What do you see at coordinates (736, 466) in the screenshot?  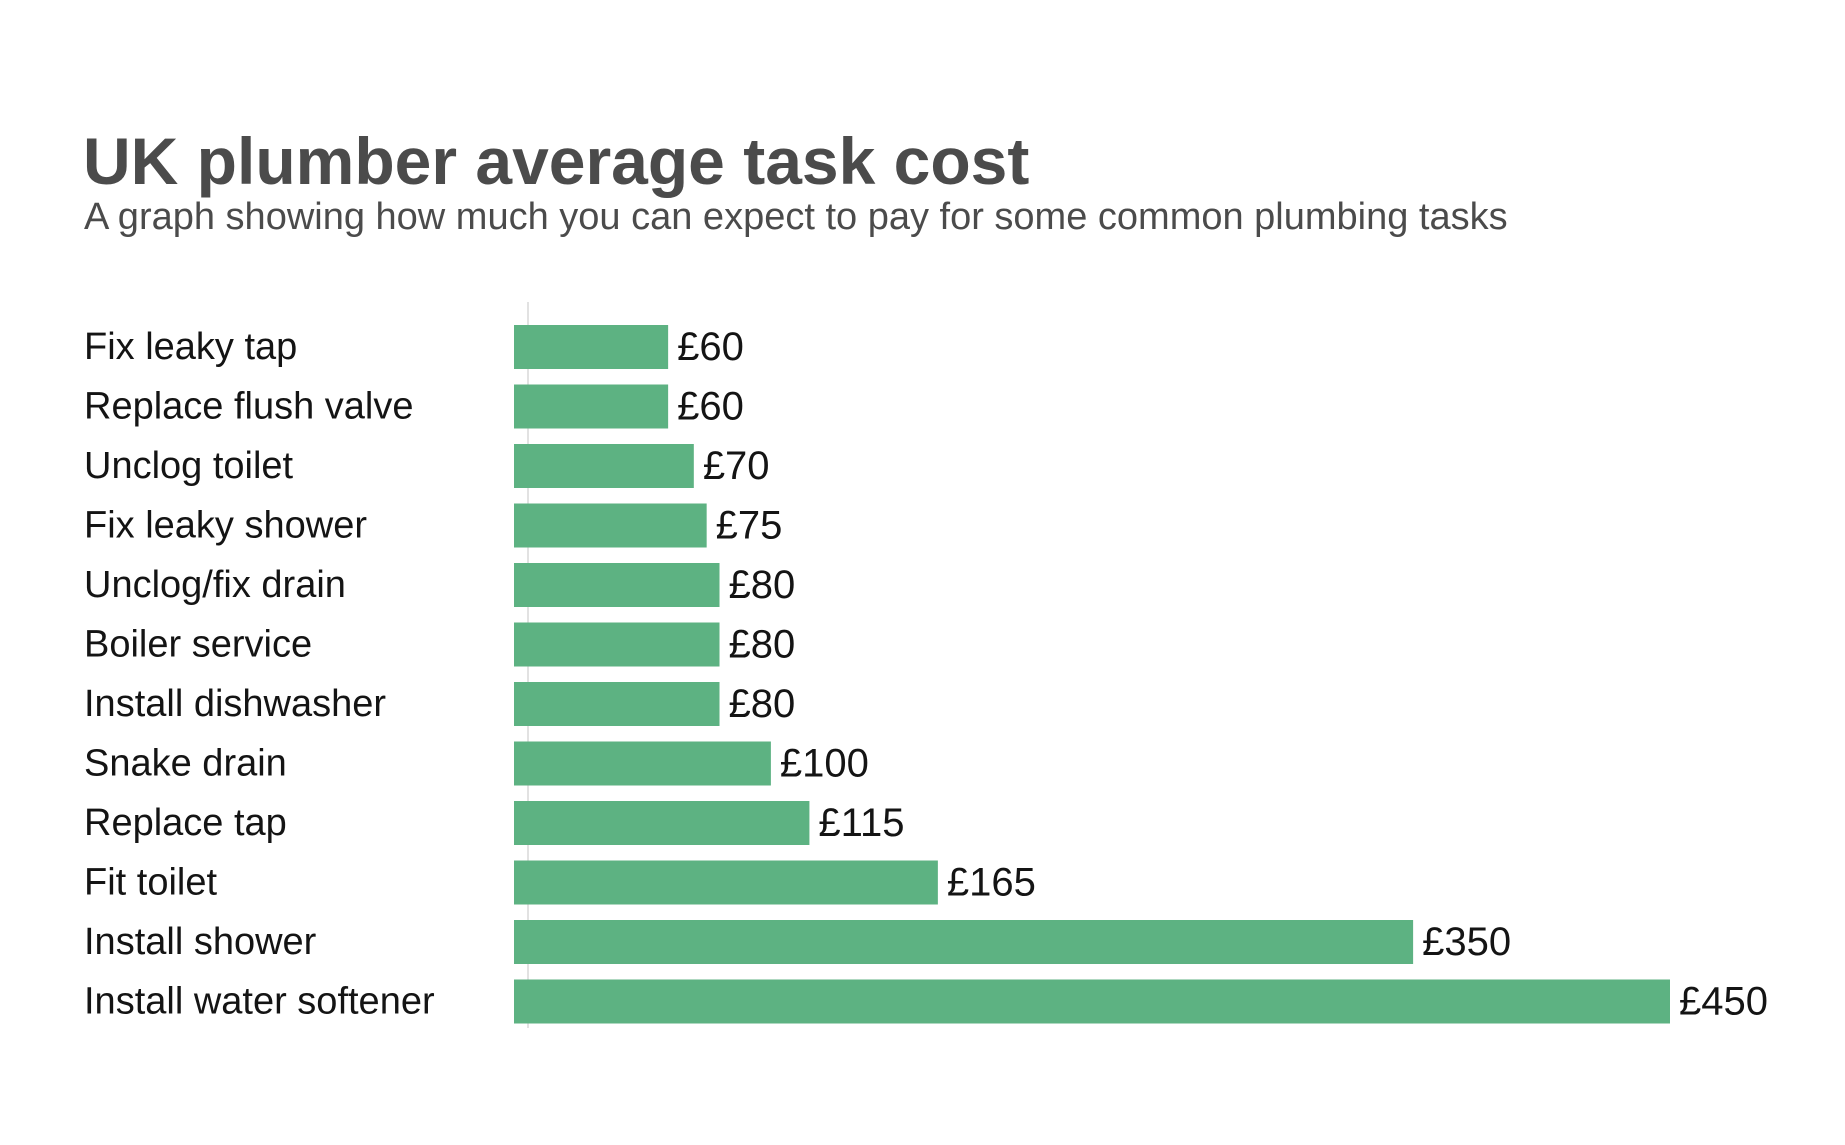 I see `value-label: £70` at bounding box center [736, 466].